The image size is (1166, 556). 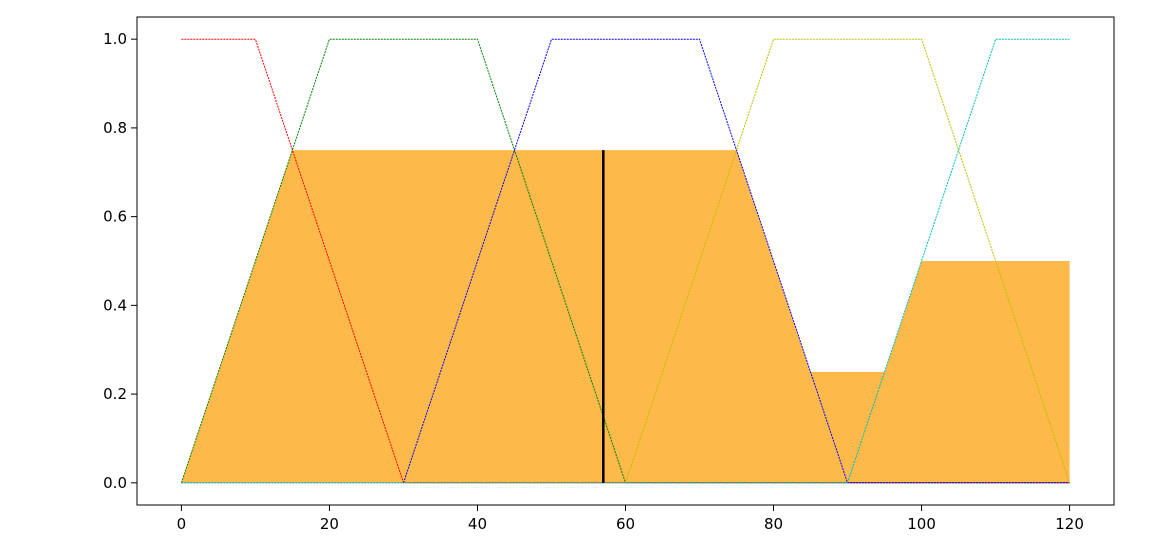 What do you see at coordinates (115, 394) in the screenshot?
I see `y-tick-label: 0.2` at bounding box center [115, 394].